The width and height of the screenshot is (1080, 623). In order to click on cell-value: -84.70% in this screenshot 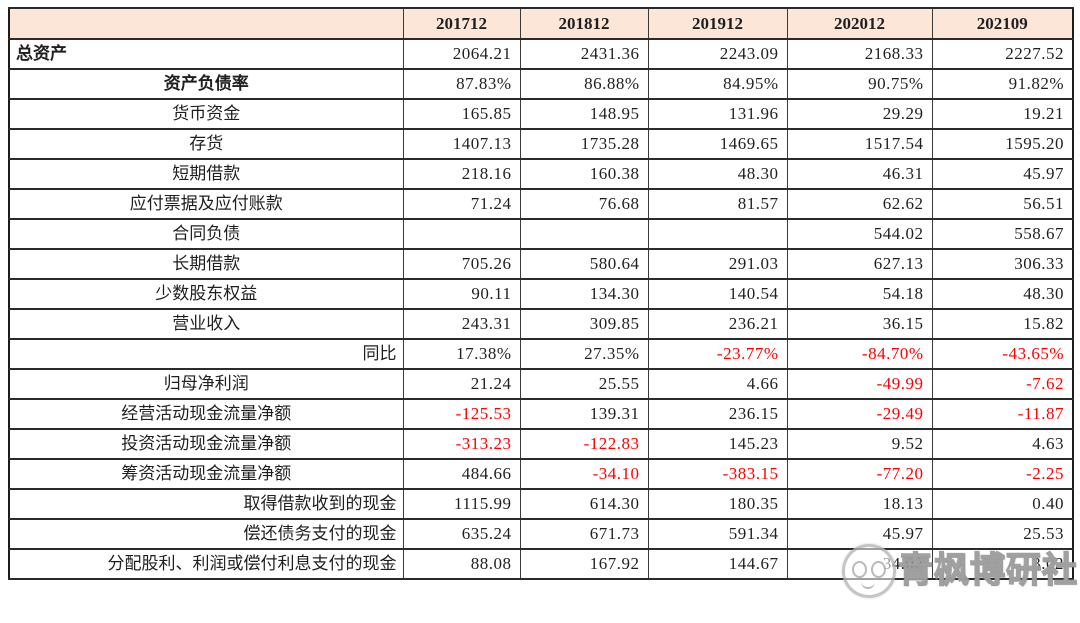, I will do `click(859, 354)`.